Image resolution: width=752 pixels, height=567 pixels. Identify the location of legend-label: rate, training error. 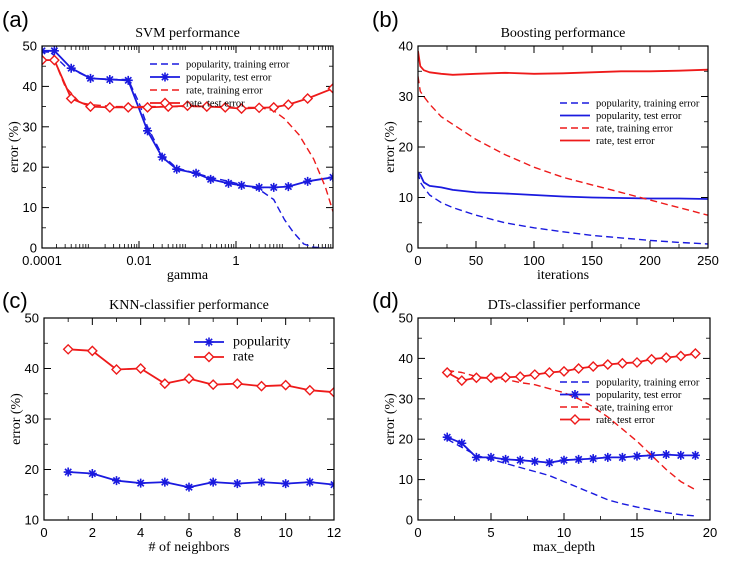
(224, 91).